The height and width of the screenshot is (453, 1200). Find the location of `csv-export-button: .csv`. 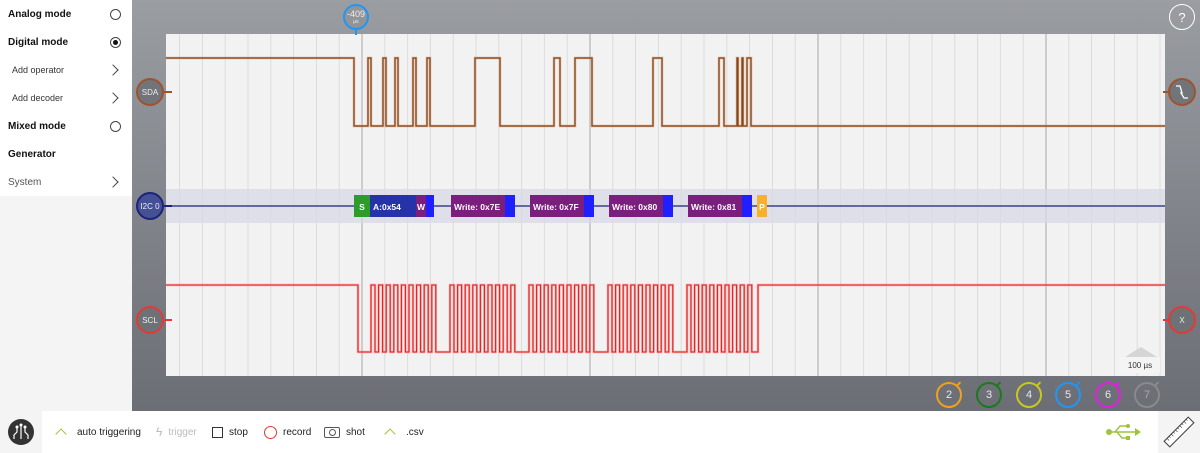

csv-export-button: .csv is located at coordinates (404, 432).